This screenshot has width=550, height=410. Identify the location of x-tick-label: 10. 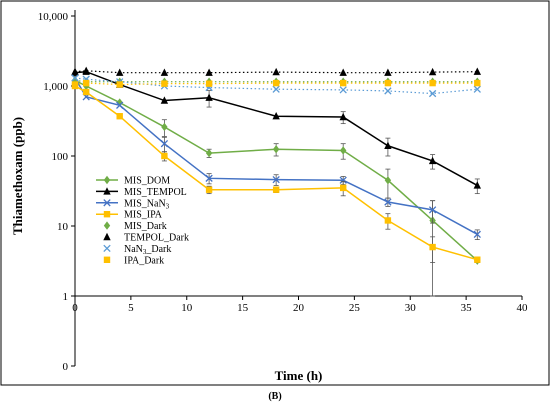
(187, 308).